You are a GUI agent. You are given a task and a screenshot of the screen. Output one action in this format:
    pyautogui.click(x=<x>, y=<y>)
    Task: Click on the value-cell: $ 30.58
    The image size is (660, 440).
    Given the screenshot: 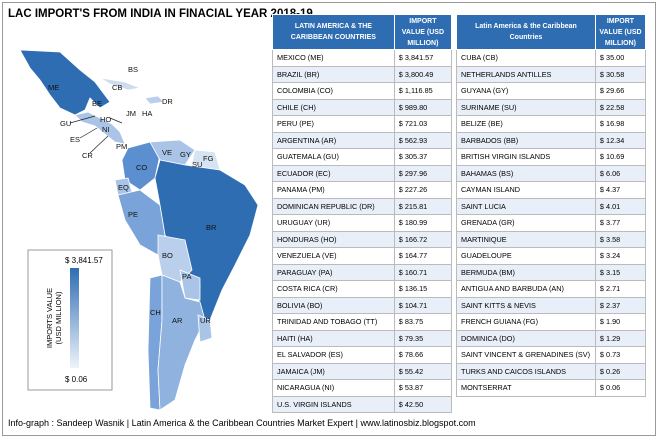 What is the action you would take?
    pyautogui.click(x=620, y=74)
    